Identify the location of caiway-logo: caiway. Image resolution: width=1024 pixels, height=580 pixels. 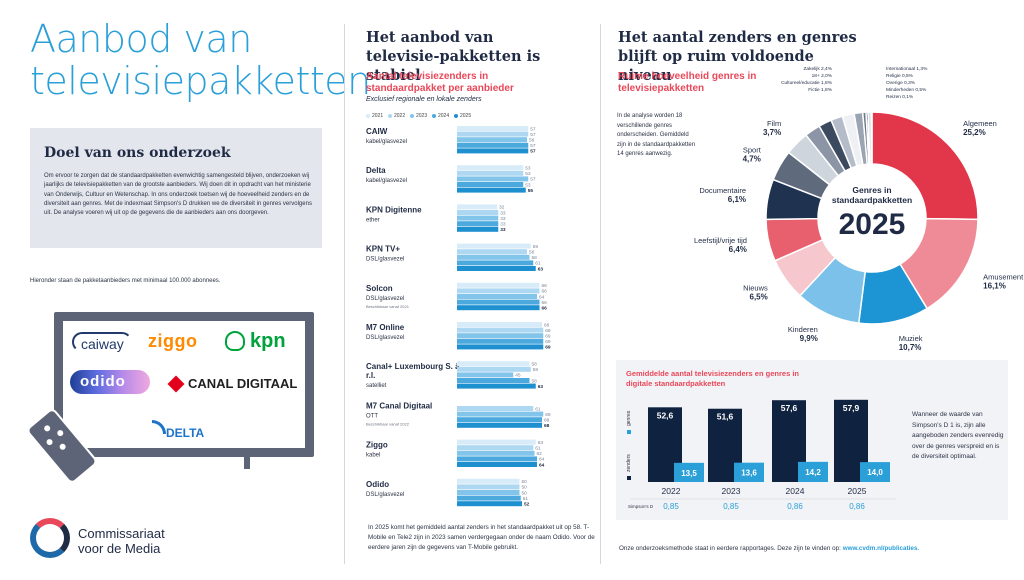
(102, 344).